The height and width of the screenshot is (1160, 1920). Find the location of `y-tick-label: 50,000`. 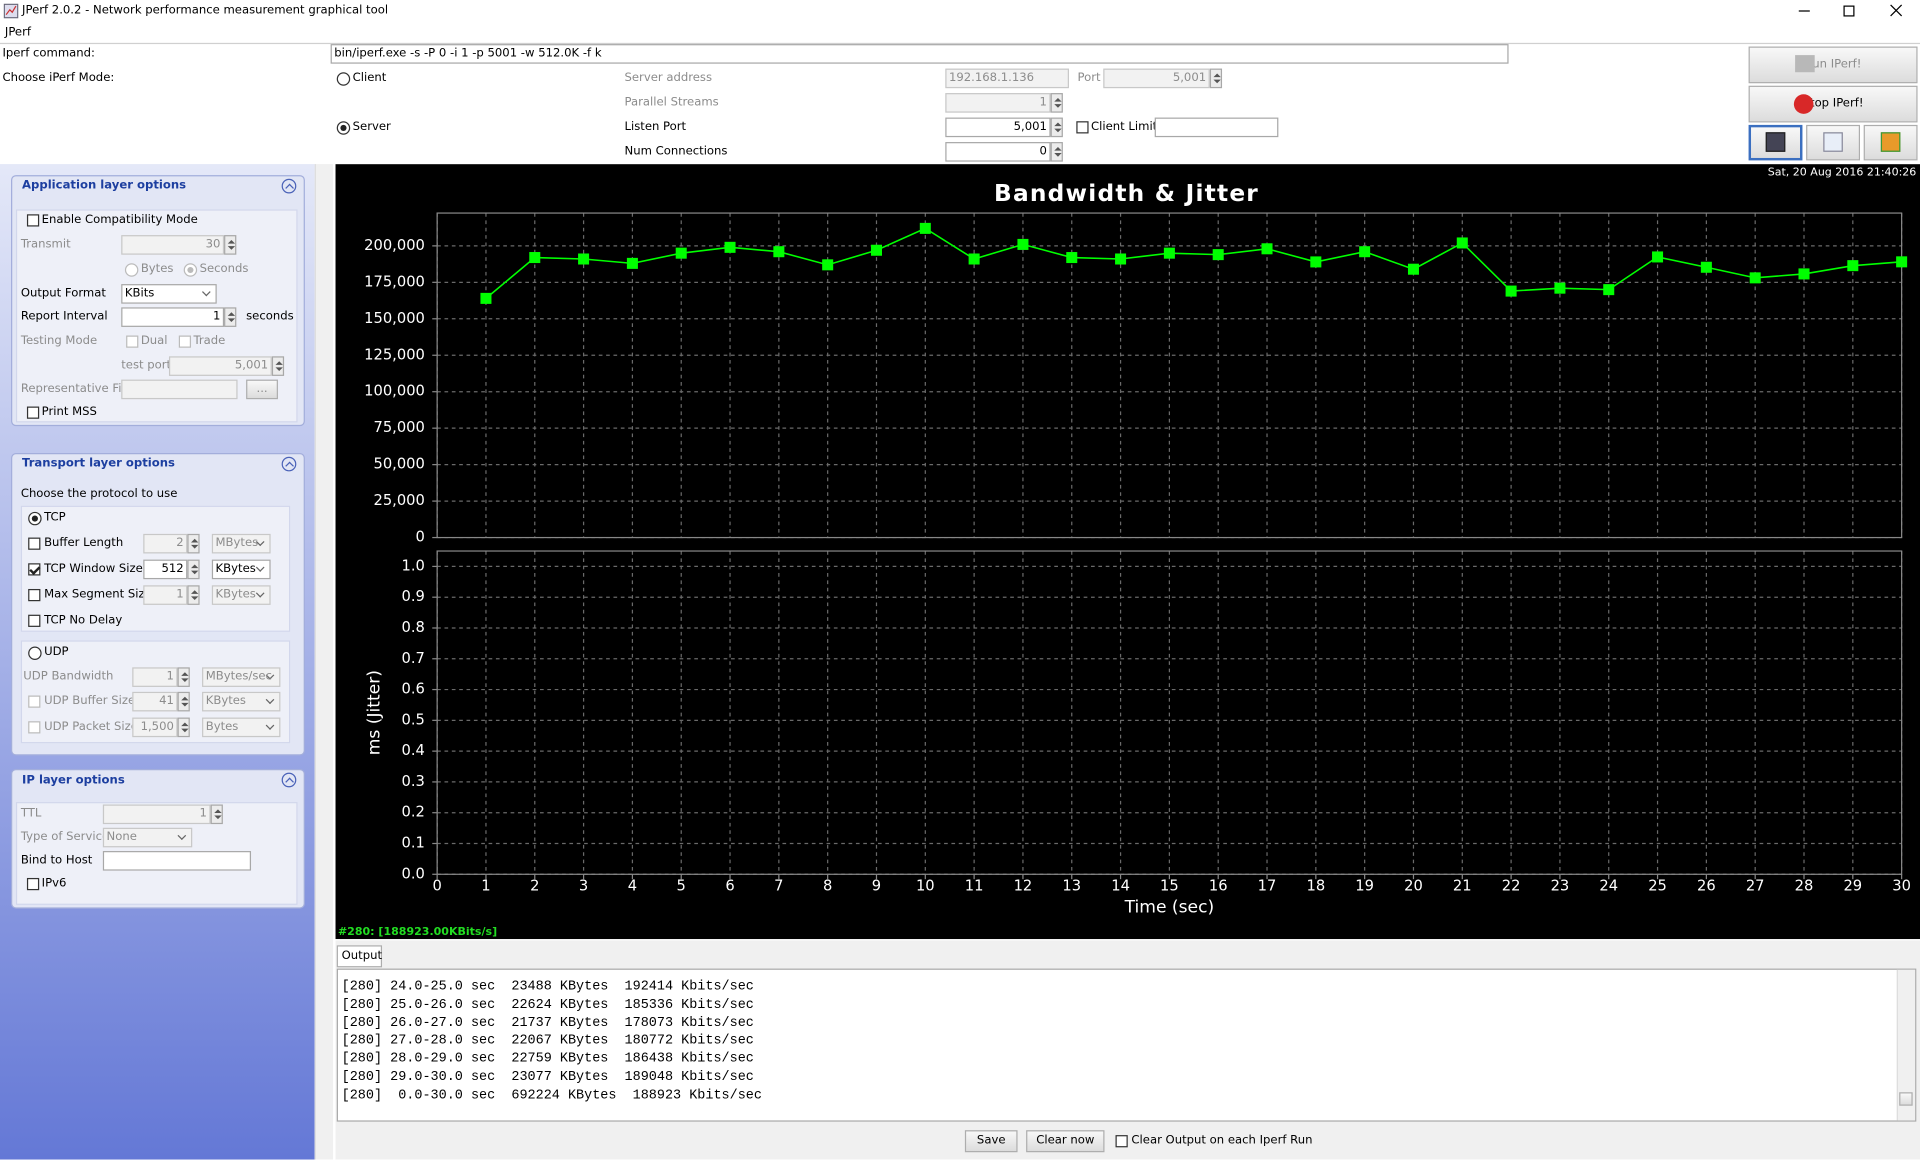

y-tick-label: 50,000 is located at coordinates (398, 464).